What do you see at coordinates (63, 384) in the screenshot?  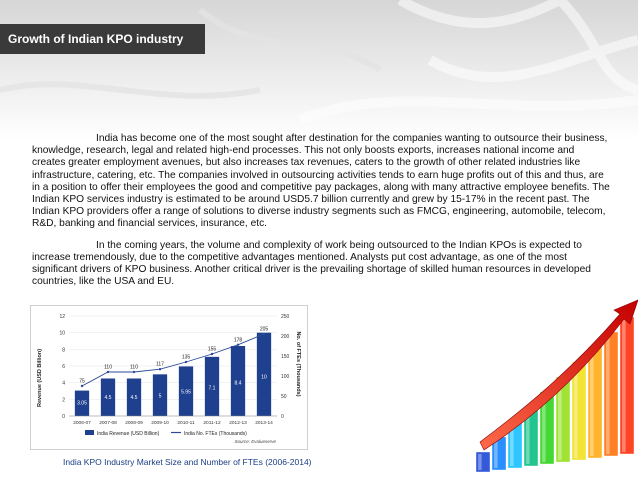 I see `y-tick-label: 4` at bounding box center [63, 384].